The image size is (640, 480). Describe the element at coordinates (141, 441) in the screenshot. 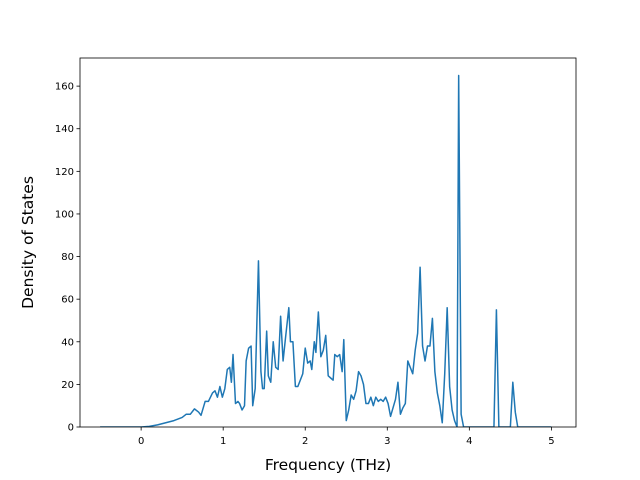

I see `x-tick-label: 0` at that location.